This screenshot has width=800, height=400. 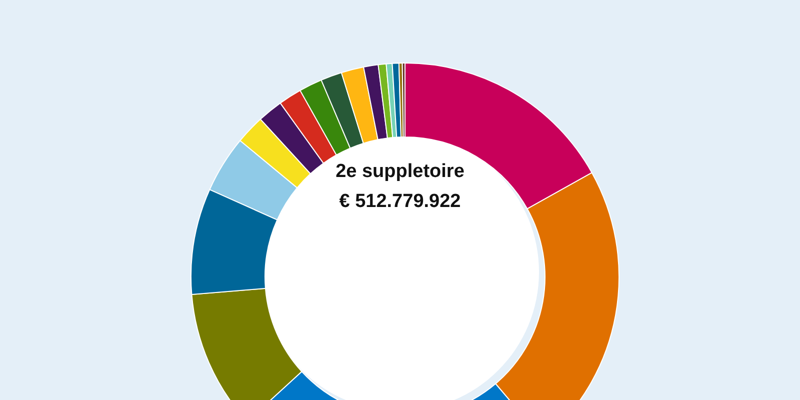 What do you see at coordinates (400, 201) in the screenshot?
I see `text: € 512.779.922` at bounding box center [400, 201].